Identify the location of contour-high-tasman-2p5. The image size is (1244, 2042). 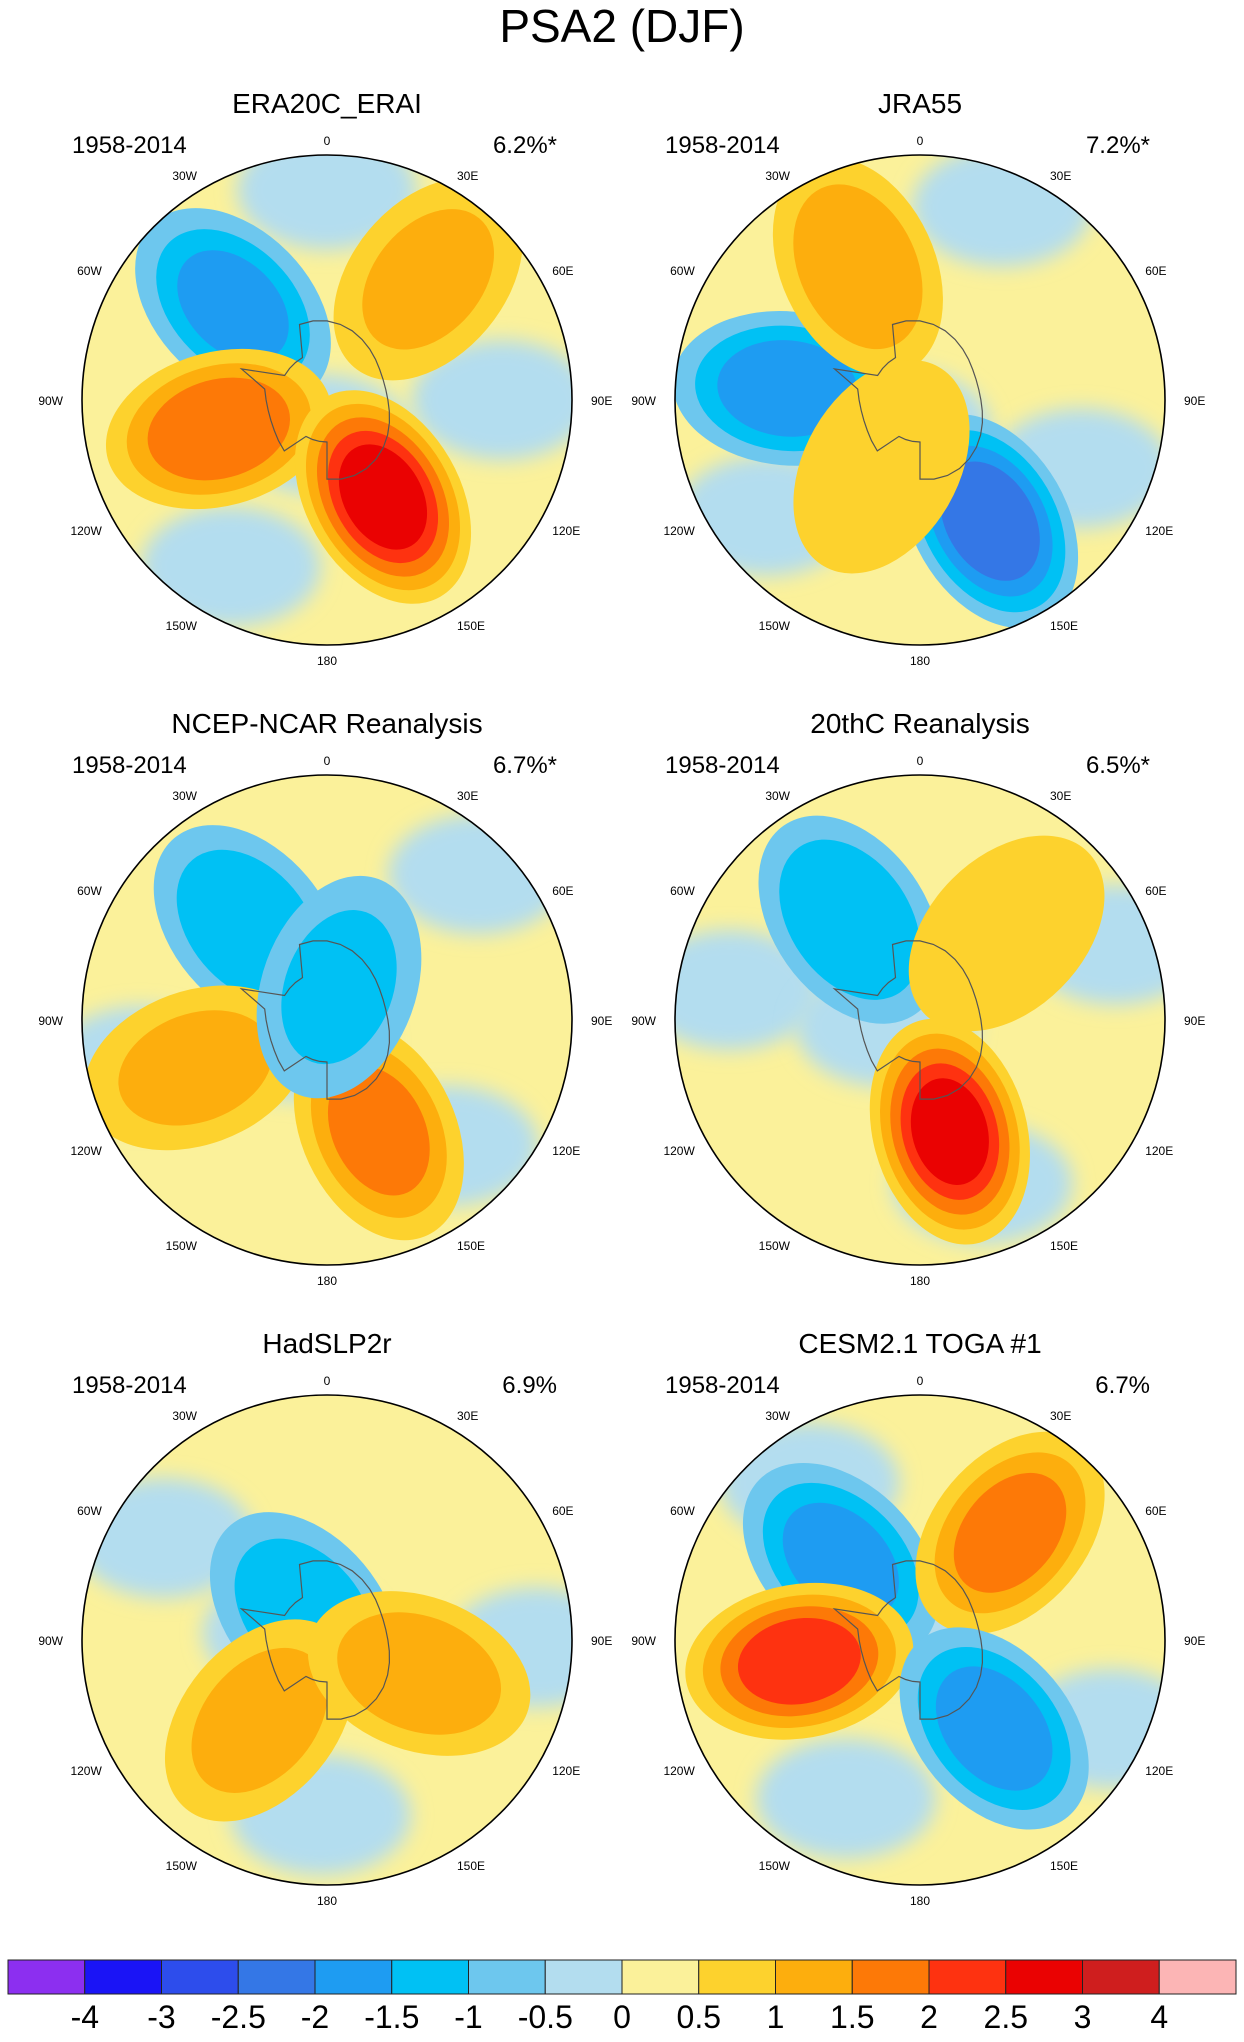
(383, 497).